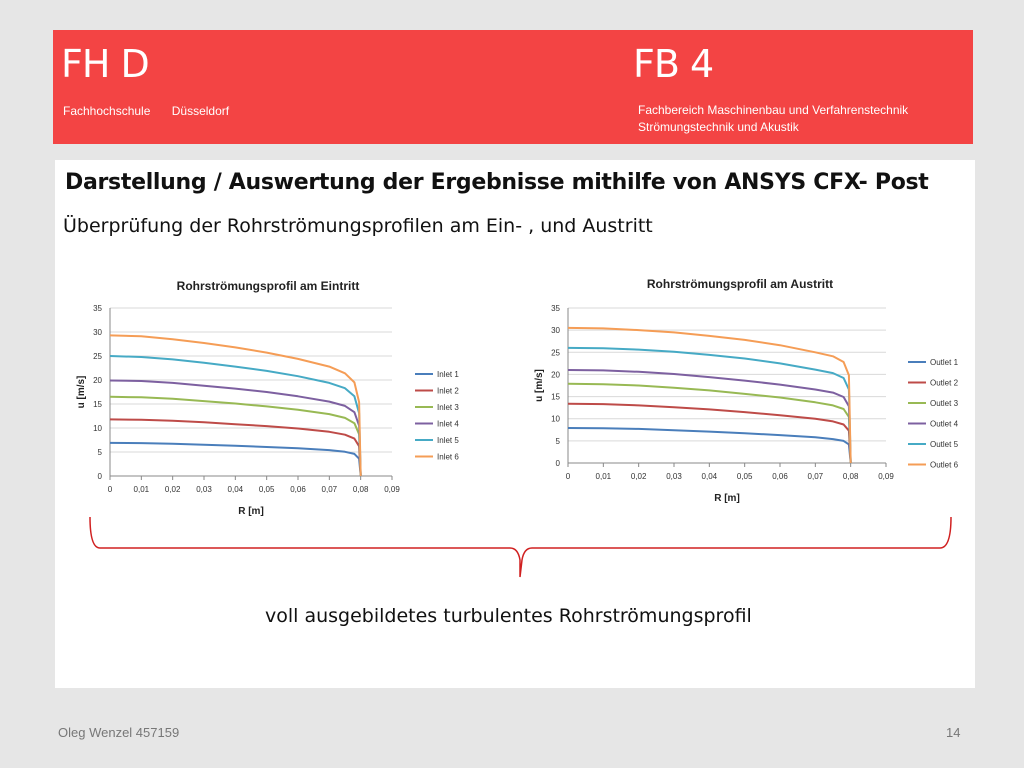  Describe the element at coordinates (674, 476) in the screenshot. I see `chart1-x-tick-label: 0,03` at that location.